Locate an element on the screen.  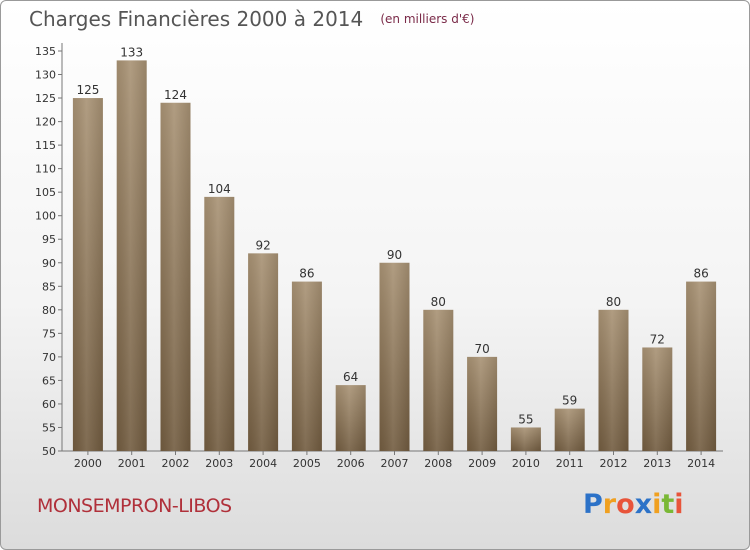
value-label-2006: 64 is located at coordinates (350, 377).